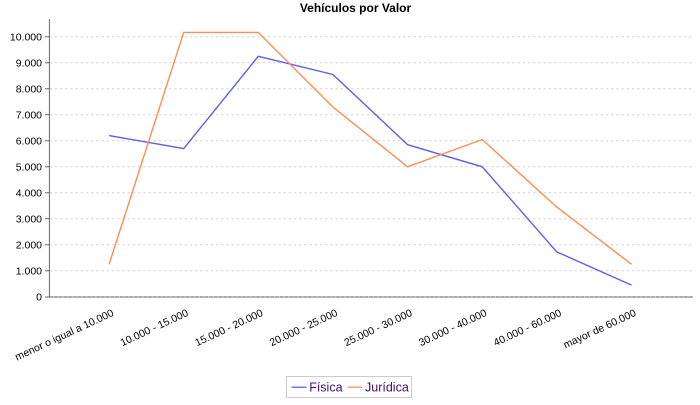  What do you see at coordinates (356, 8) in the screenshot?
I see `svg-text: Vehículos por Valor` at bounding box center [356, 8].